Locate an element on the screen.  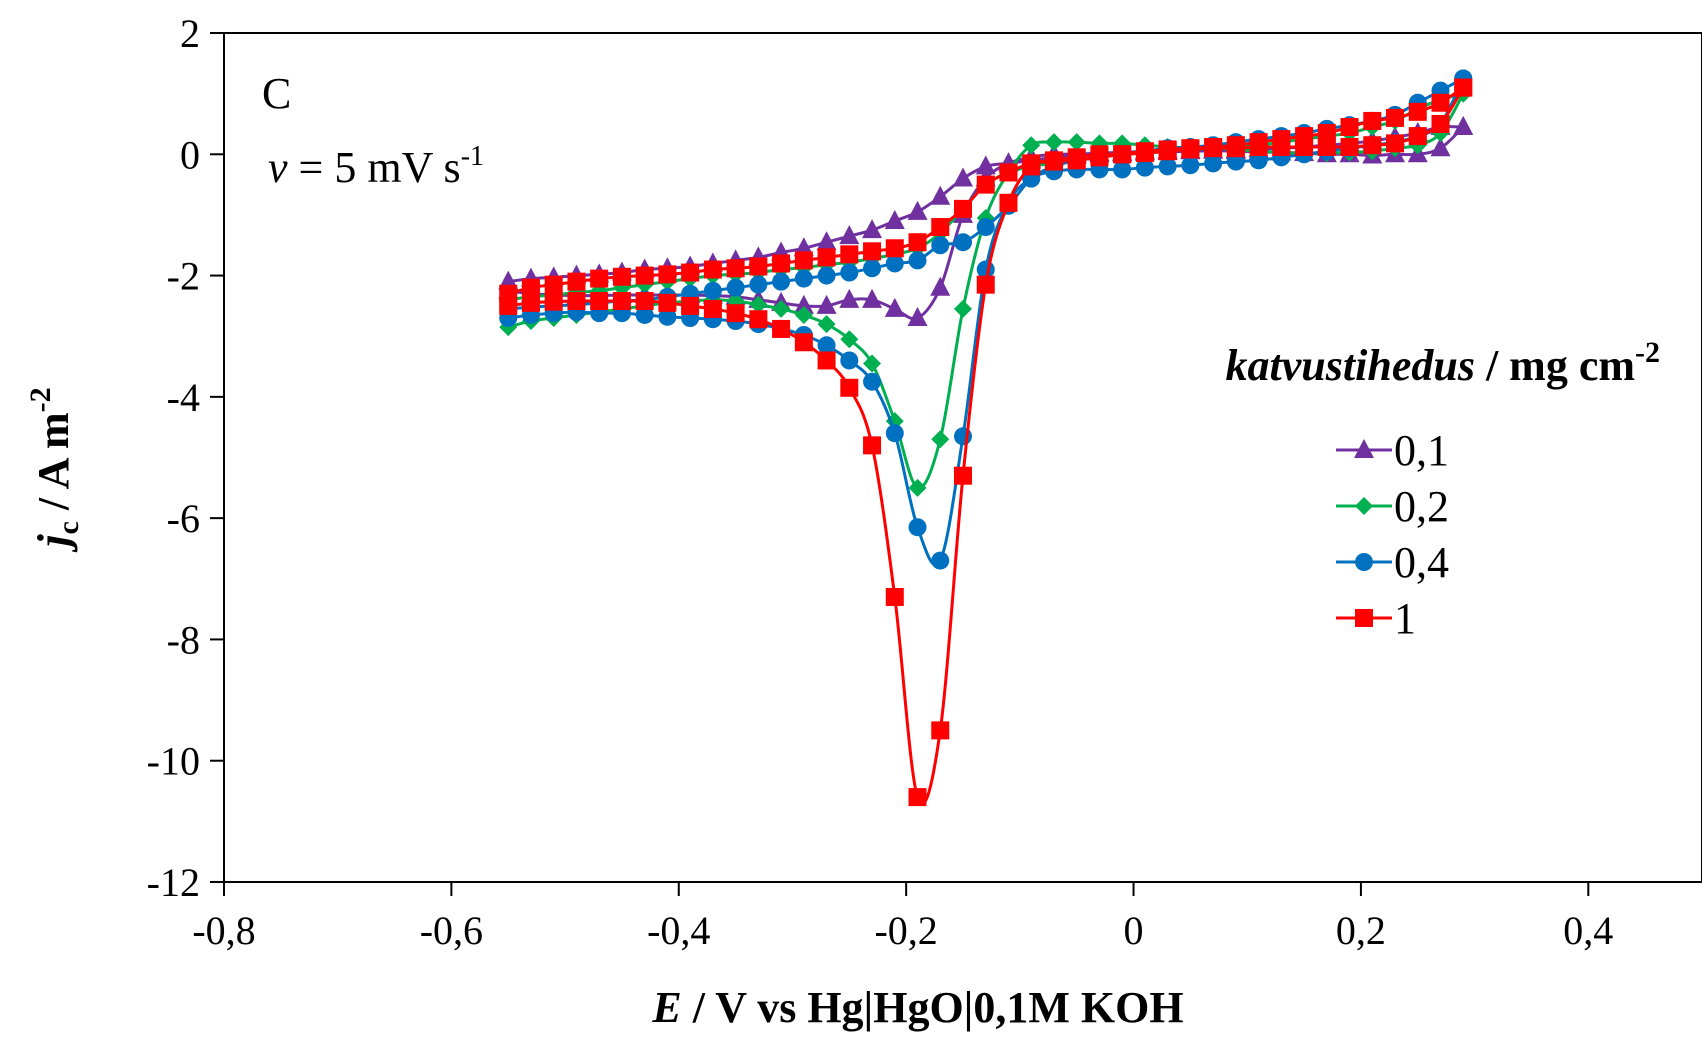
x-tick-label: 0 is located at coordinates (1134, 930).